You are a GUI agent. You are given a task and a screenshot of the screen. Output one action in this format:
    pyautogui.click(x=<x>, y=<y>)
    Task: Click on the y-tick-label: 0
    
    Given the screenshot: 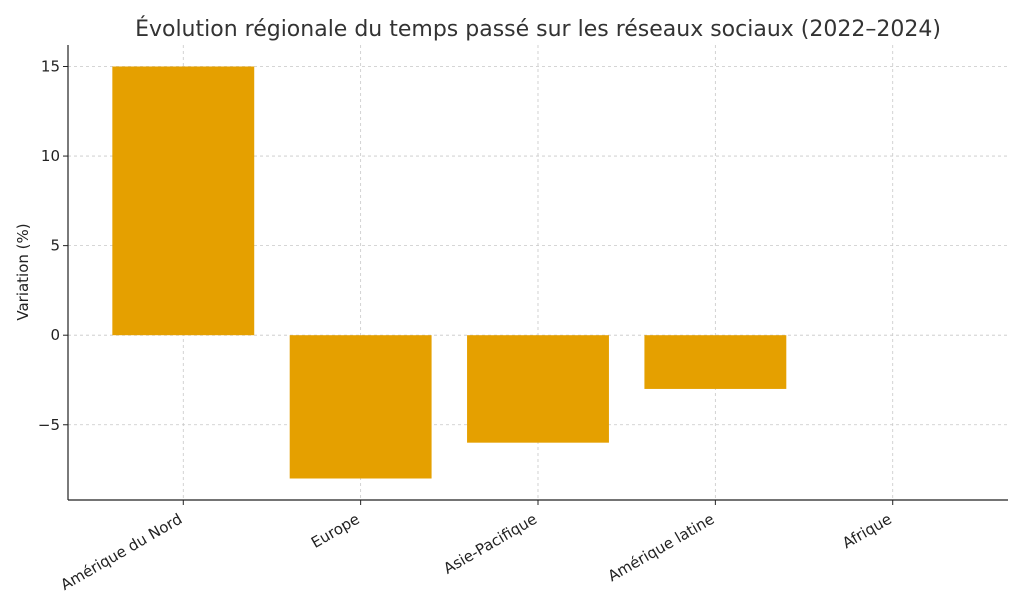 What is the action you would take?
    pyautogui.click(x=55, y=335)
    